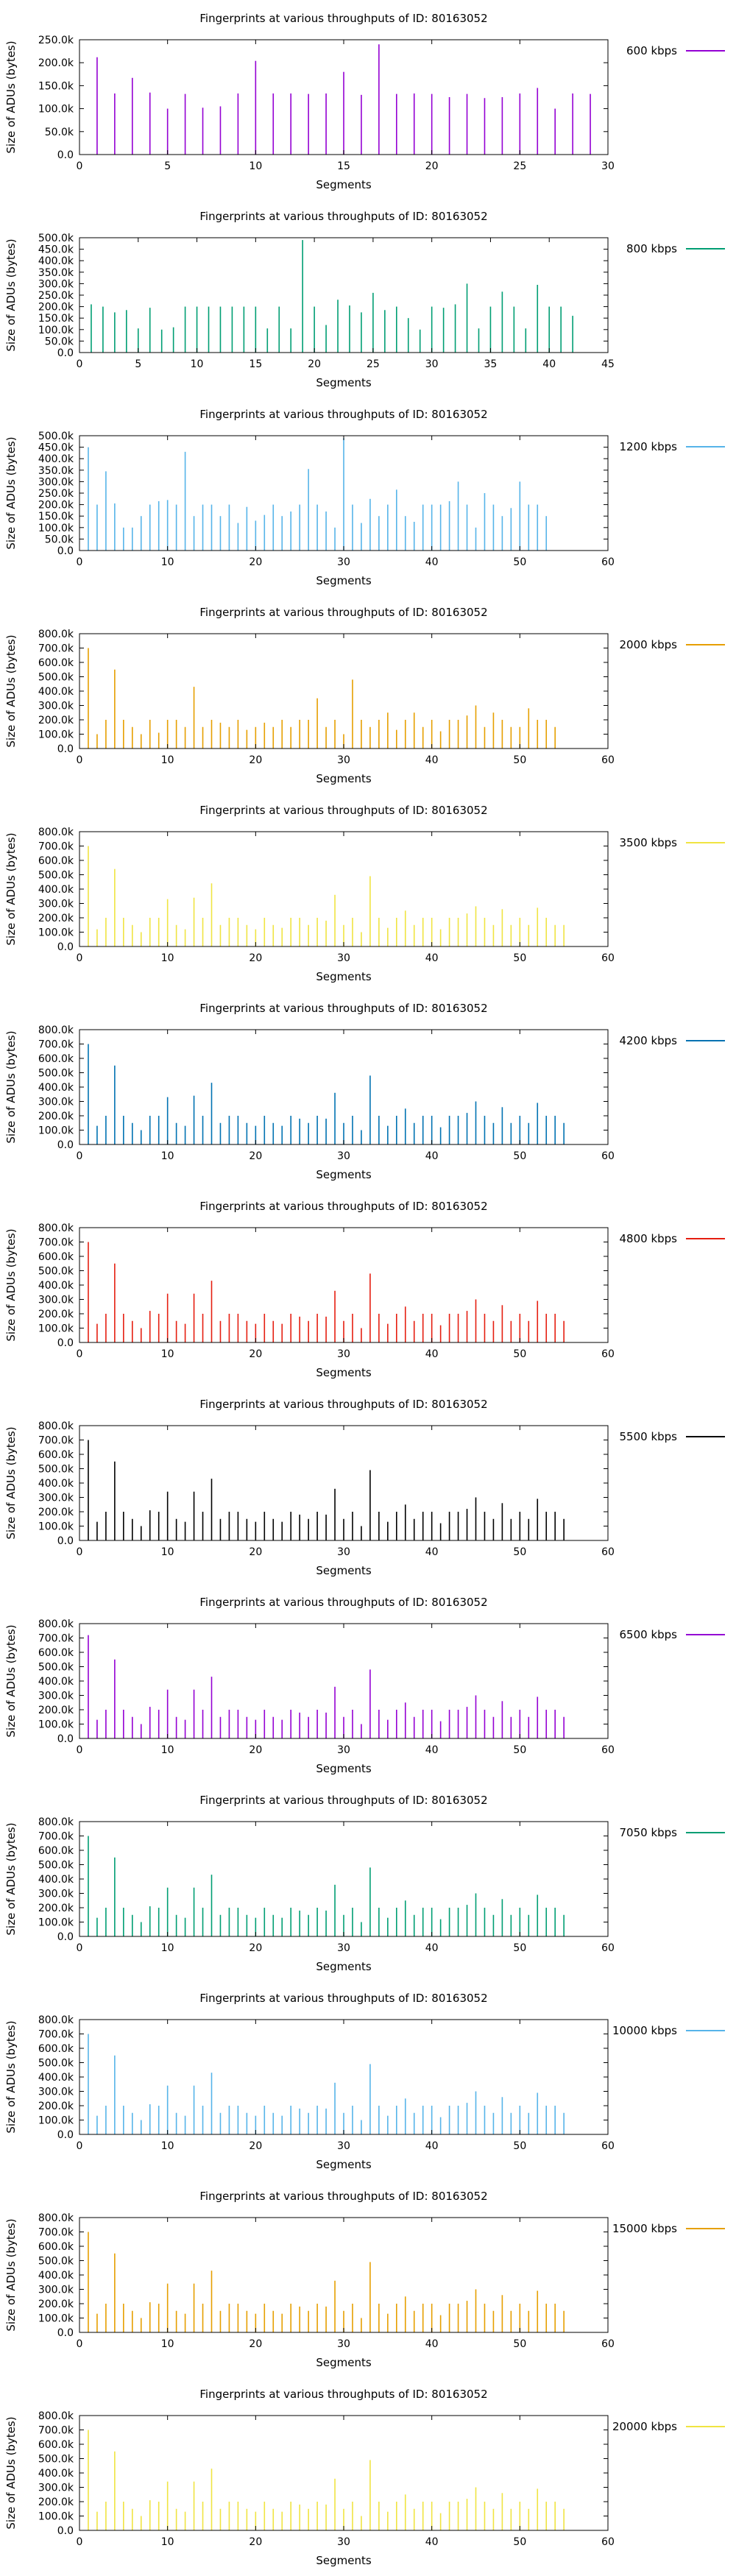  Describe the element at coordinates (56, 448) in the screenshot. I see `y-tick-label: 450.0k` at that location.